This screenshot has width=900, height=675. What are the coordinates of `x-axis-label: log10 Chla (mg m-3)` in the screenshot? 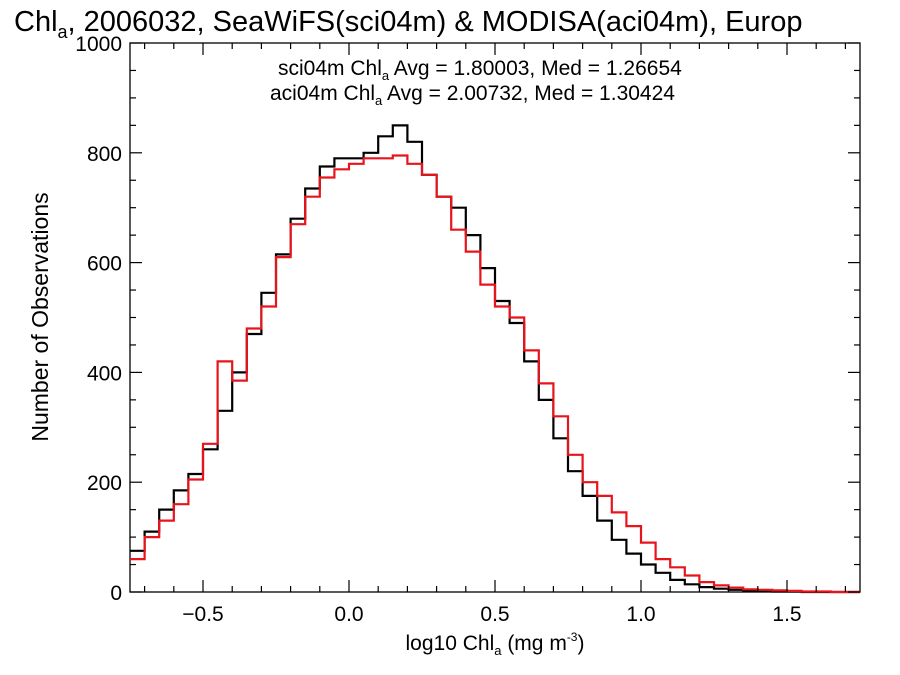 It's located at (495, 644).